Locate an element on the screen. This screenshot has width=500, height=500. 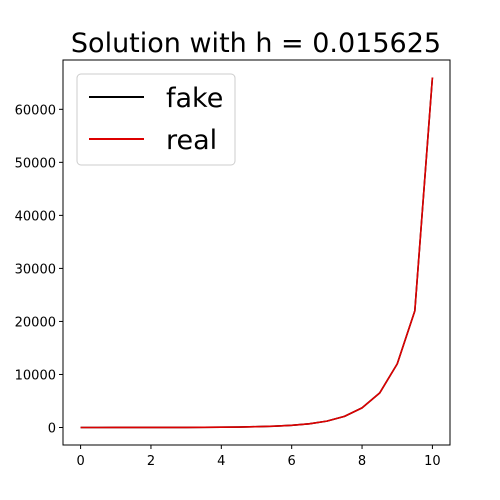
legend: fake real is located at coordinates (156, 119).